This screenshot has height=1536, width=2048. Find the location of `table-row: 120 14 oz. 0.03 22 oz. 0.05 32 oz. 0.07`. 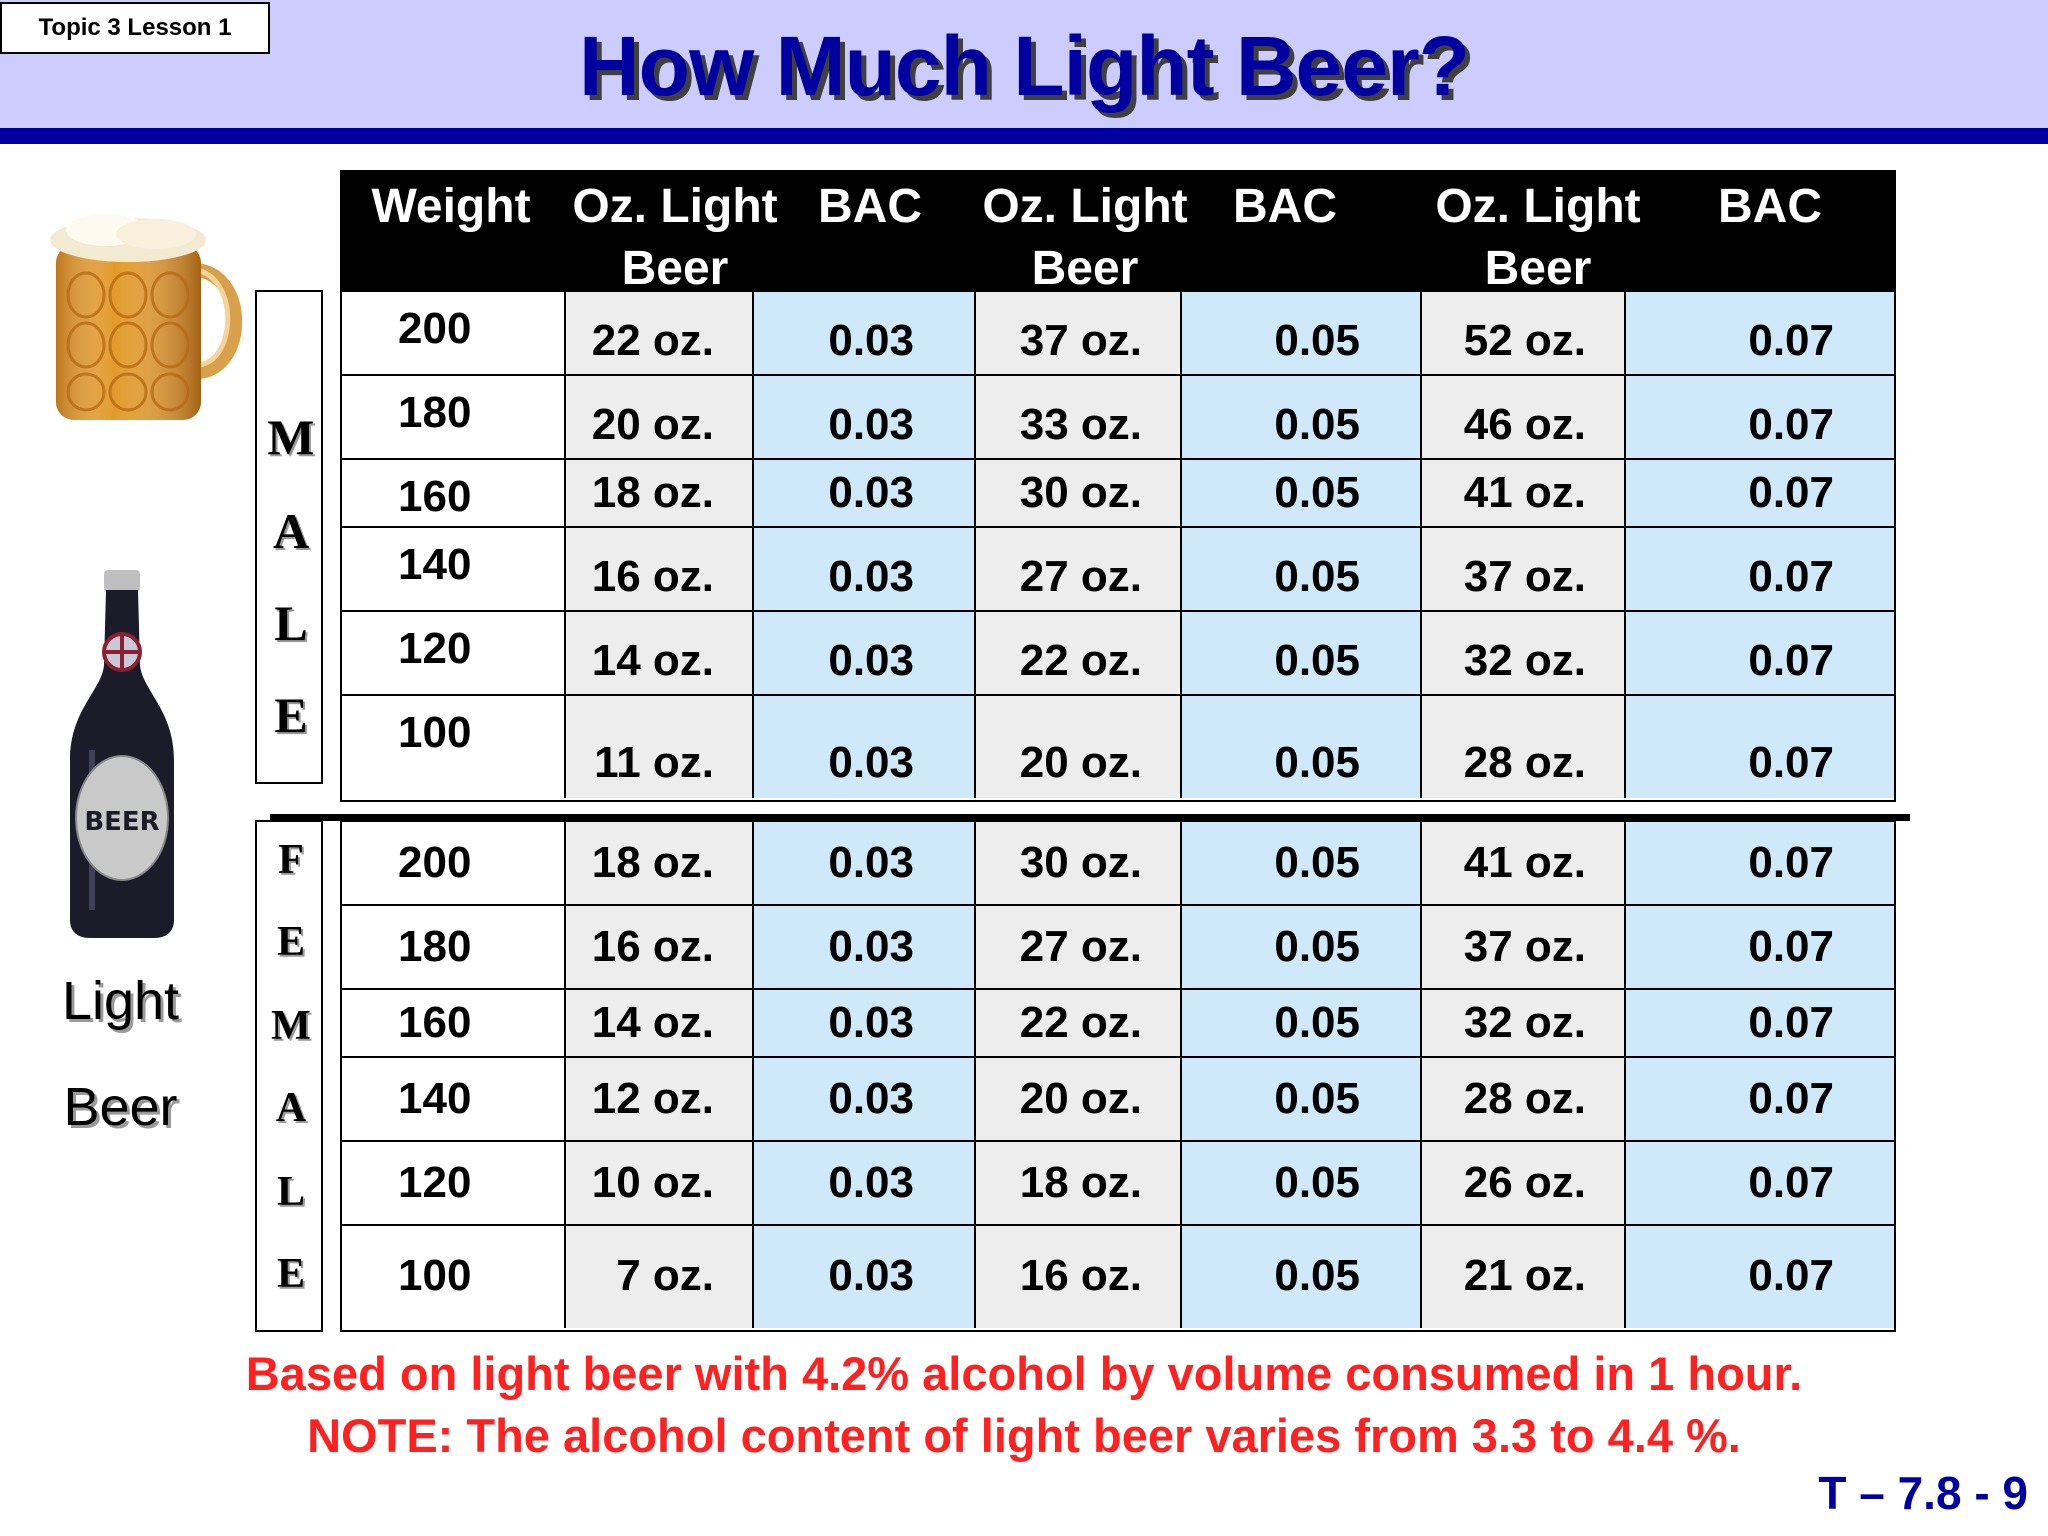

table-row: 120 14 oz. 0.03 22 oz. 0.05 32 oz. 0.07 is located at coordinates (1118, 654).